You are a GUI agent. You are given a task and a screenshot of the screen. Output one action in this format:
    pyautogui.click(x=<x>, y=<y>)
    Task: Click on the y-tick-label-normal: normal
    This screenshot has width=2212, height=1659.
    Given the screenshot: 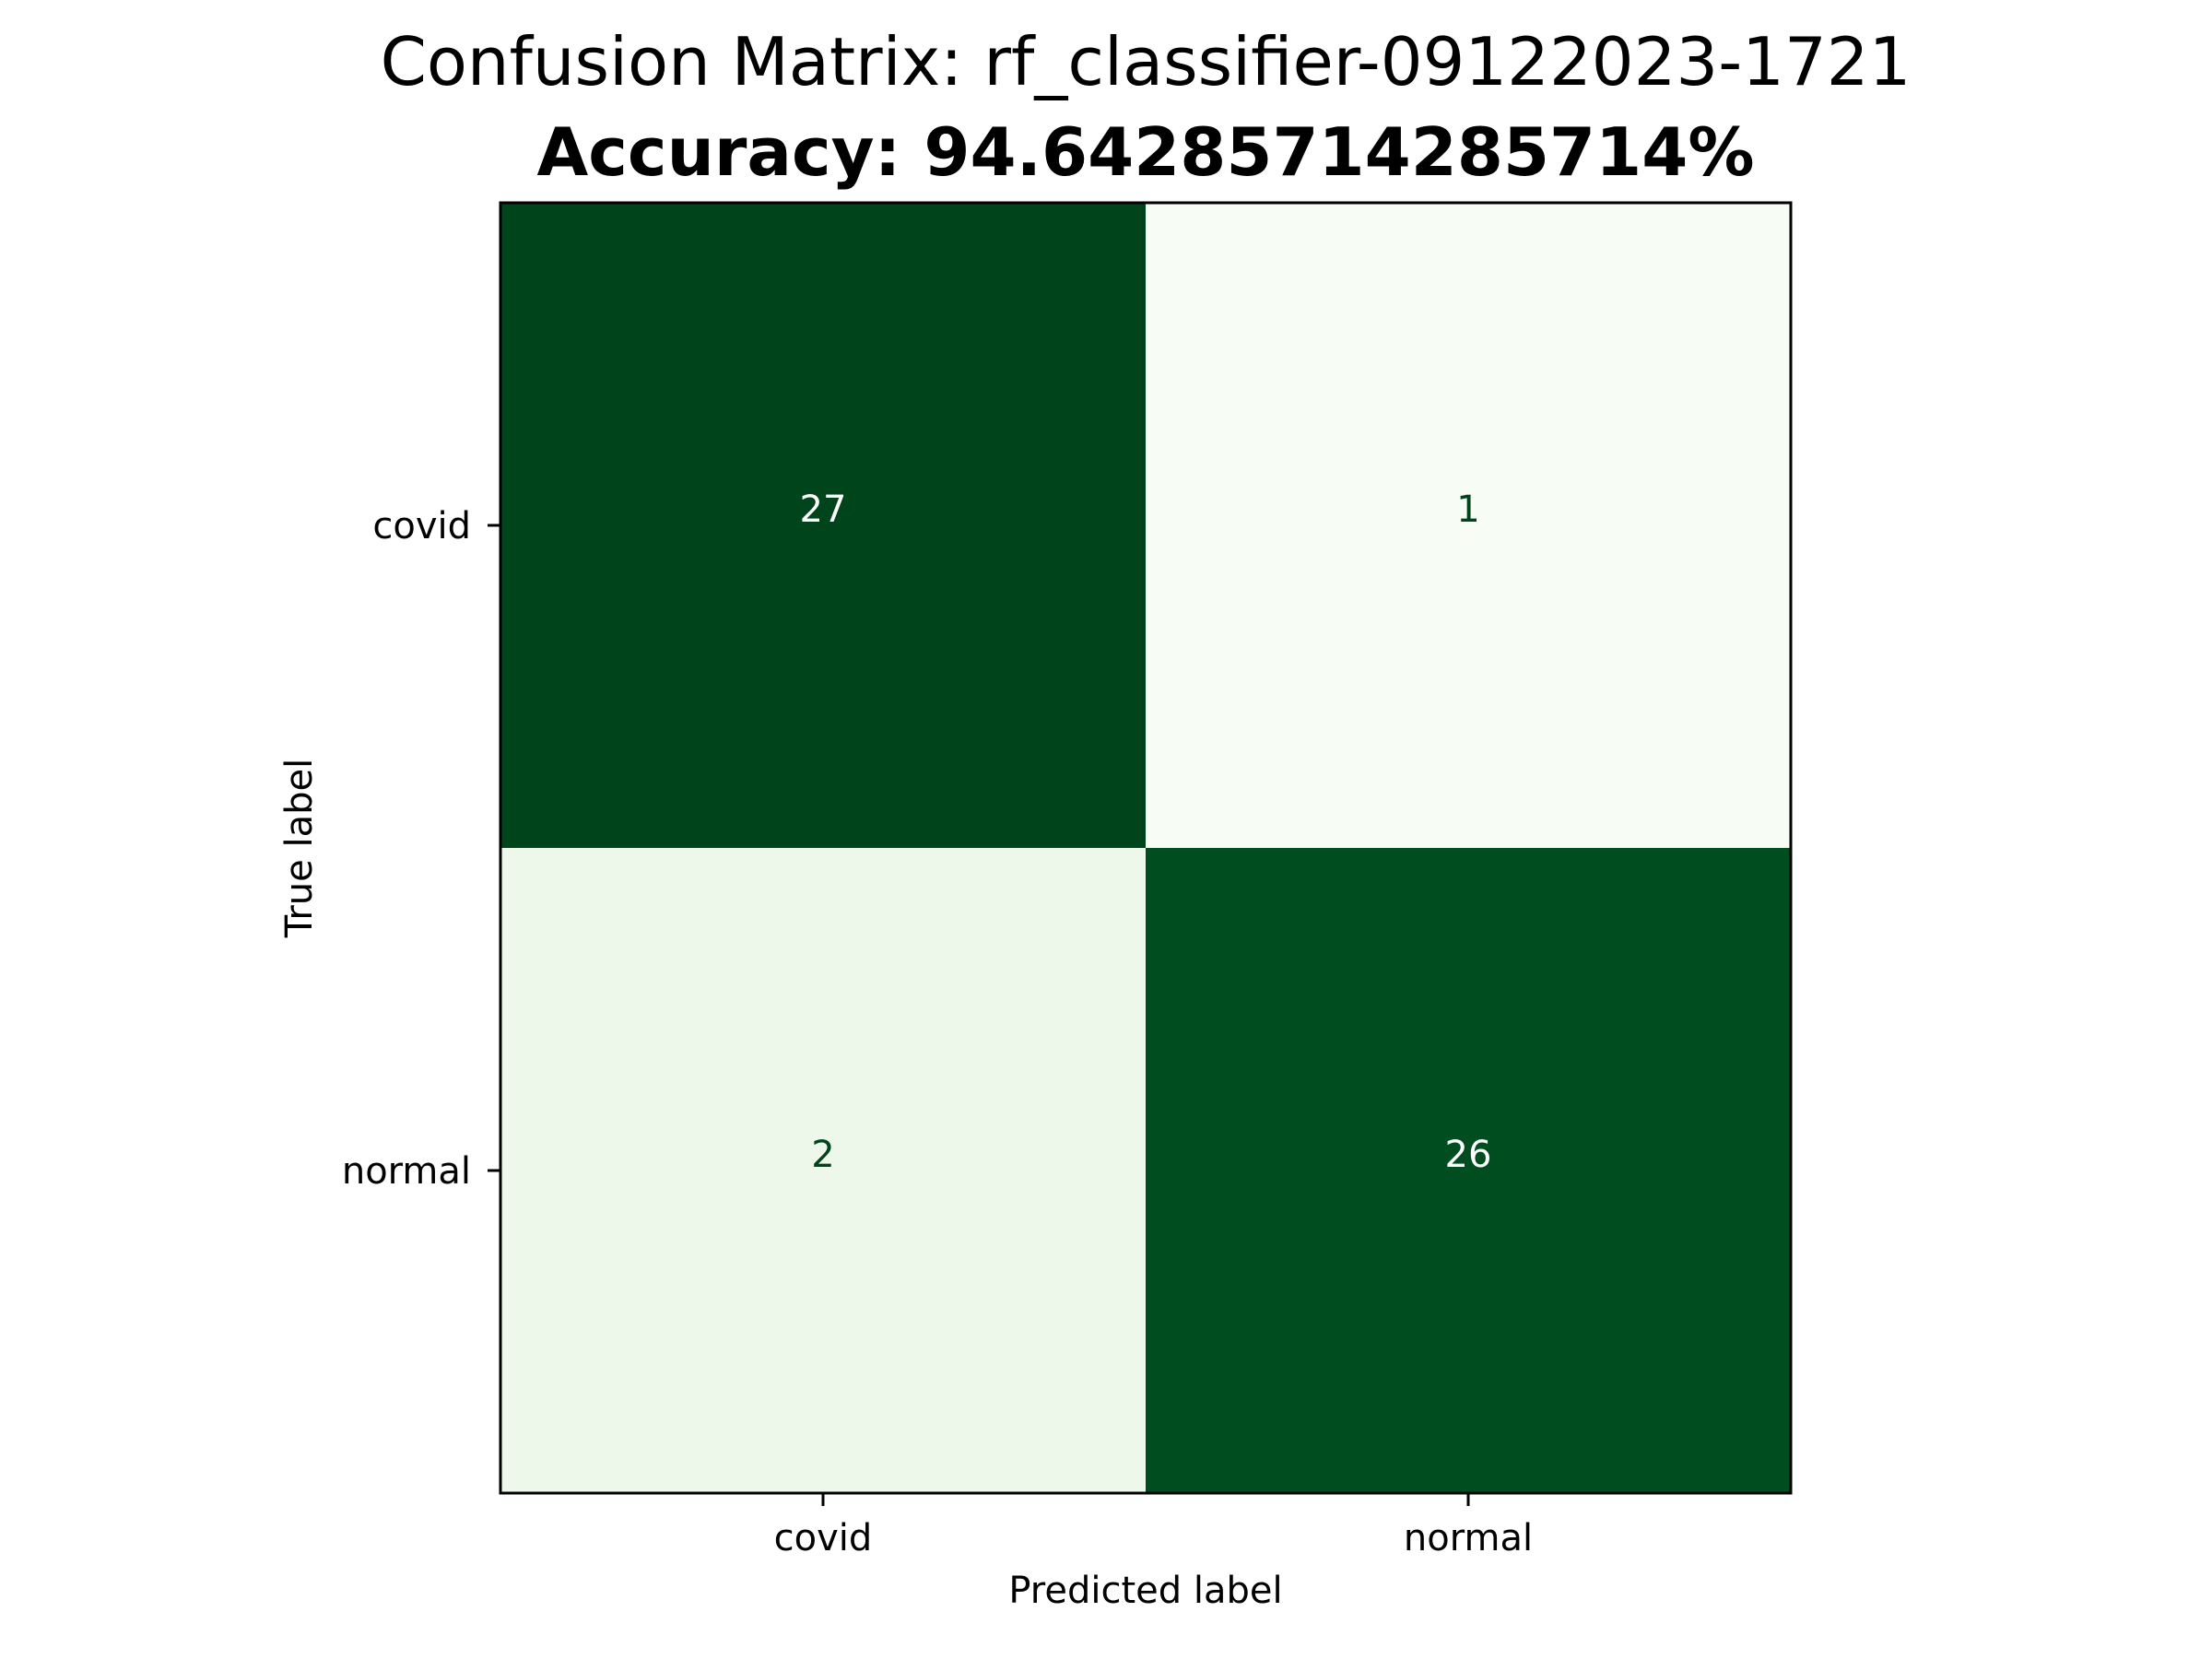 What is the action you would take?
    pyautogui.click(x=406, y=1171)
    